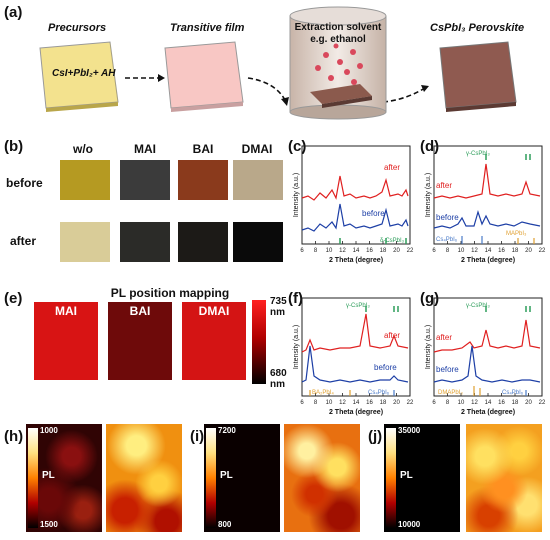  What do you see at coordinates (77, 28) in the screenshot?
I see `precursors-title: Precursors` at bounding box center [77, 28].